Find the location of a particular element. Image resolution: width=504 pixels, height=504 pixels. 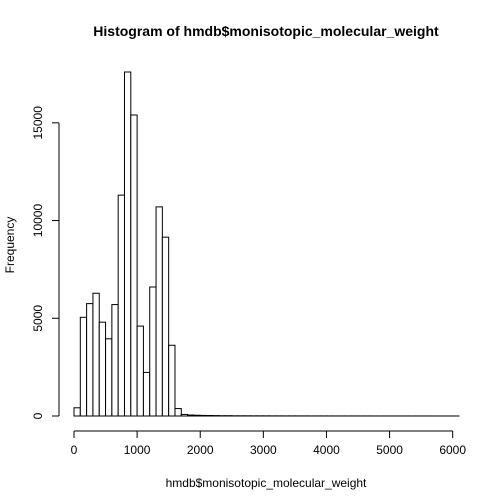

x-tick-label: 6000 is located at coordinates (452, 450).